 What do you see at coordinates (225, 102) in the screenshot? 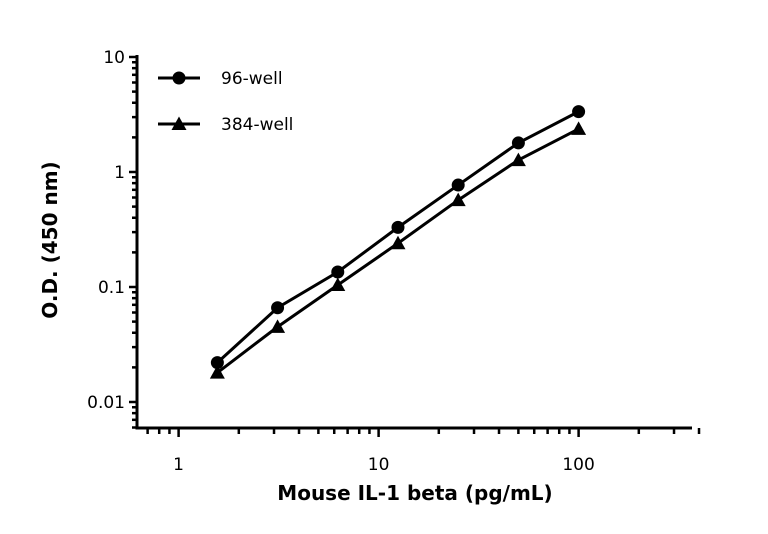
I see `legend: 96-well 384-well` at bounding box center [225, 102].